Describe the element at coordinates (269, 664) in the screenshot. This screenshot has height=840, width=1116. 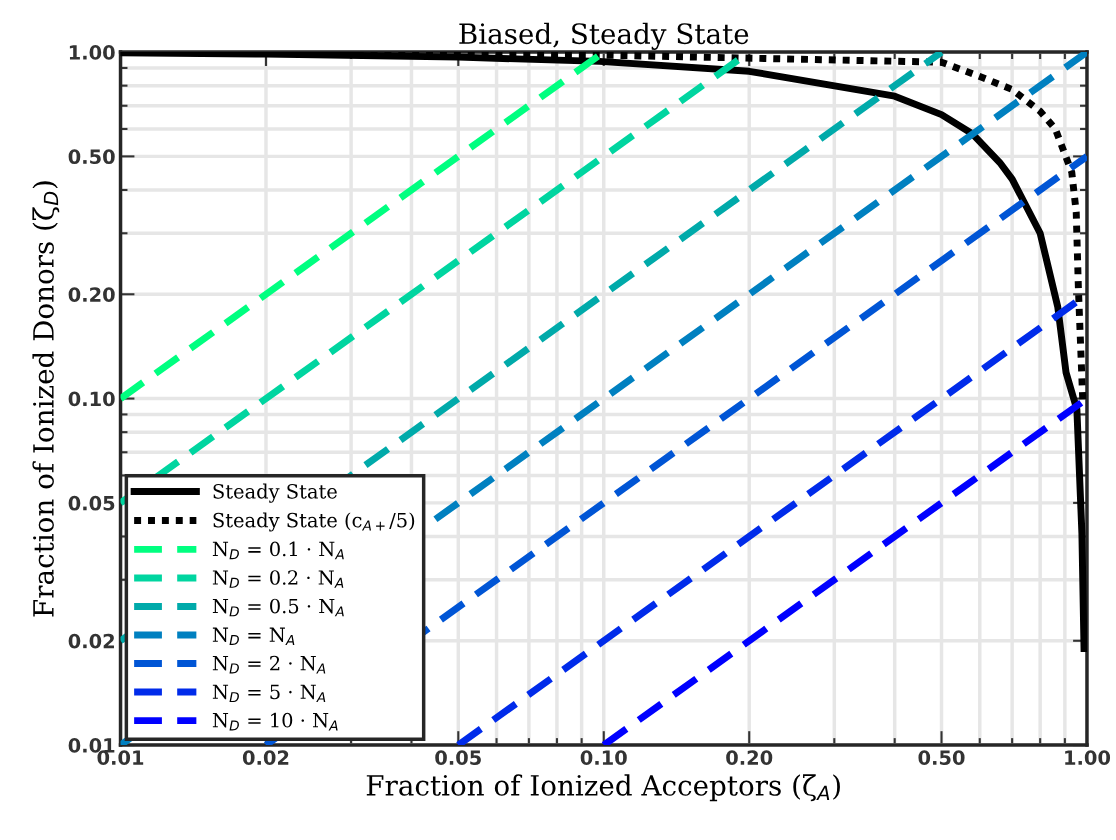
I see `legend-label: N$_{D}$ = 2 · N$_{A}$` at that location.